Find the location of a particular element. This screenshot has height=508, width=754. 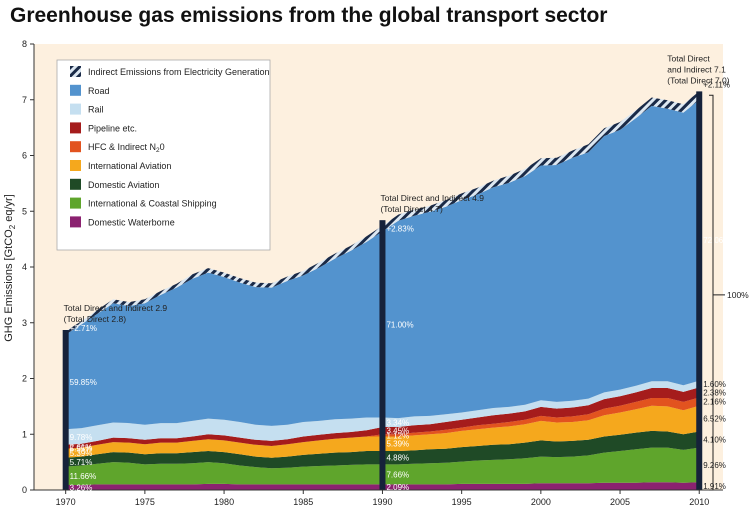

x-tick-label: 1970 is located at coordinates (66, 502).